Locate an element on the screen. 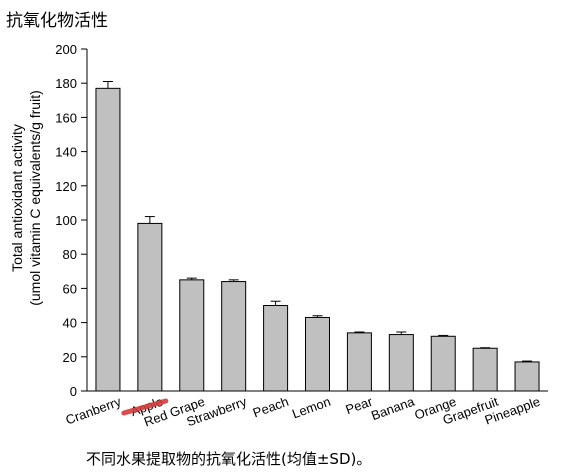 The width and height of the screenshot is (574, 472). y-tick-label: 200 is located at coordinates (66, 49).